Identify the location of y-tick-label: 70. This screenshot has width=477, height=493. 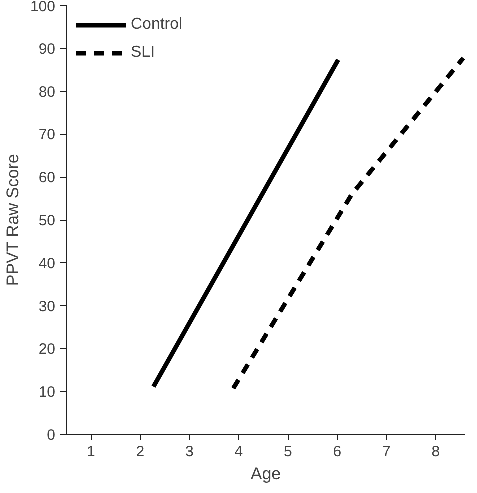
(47, 135).